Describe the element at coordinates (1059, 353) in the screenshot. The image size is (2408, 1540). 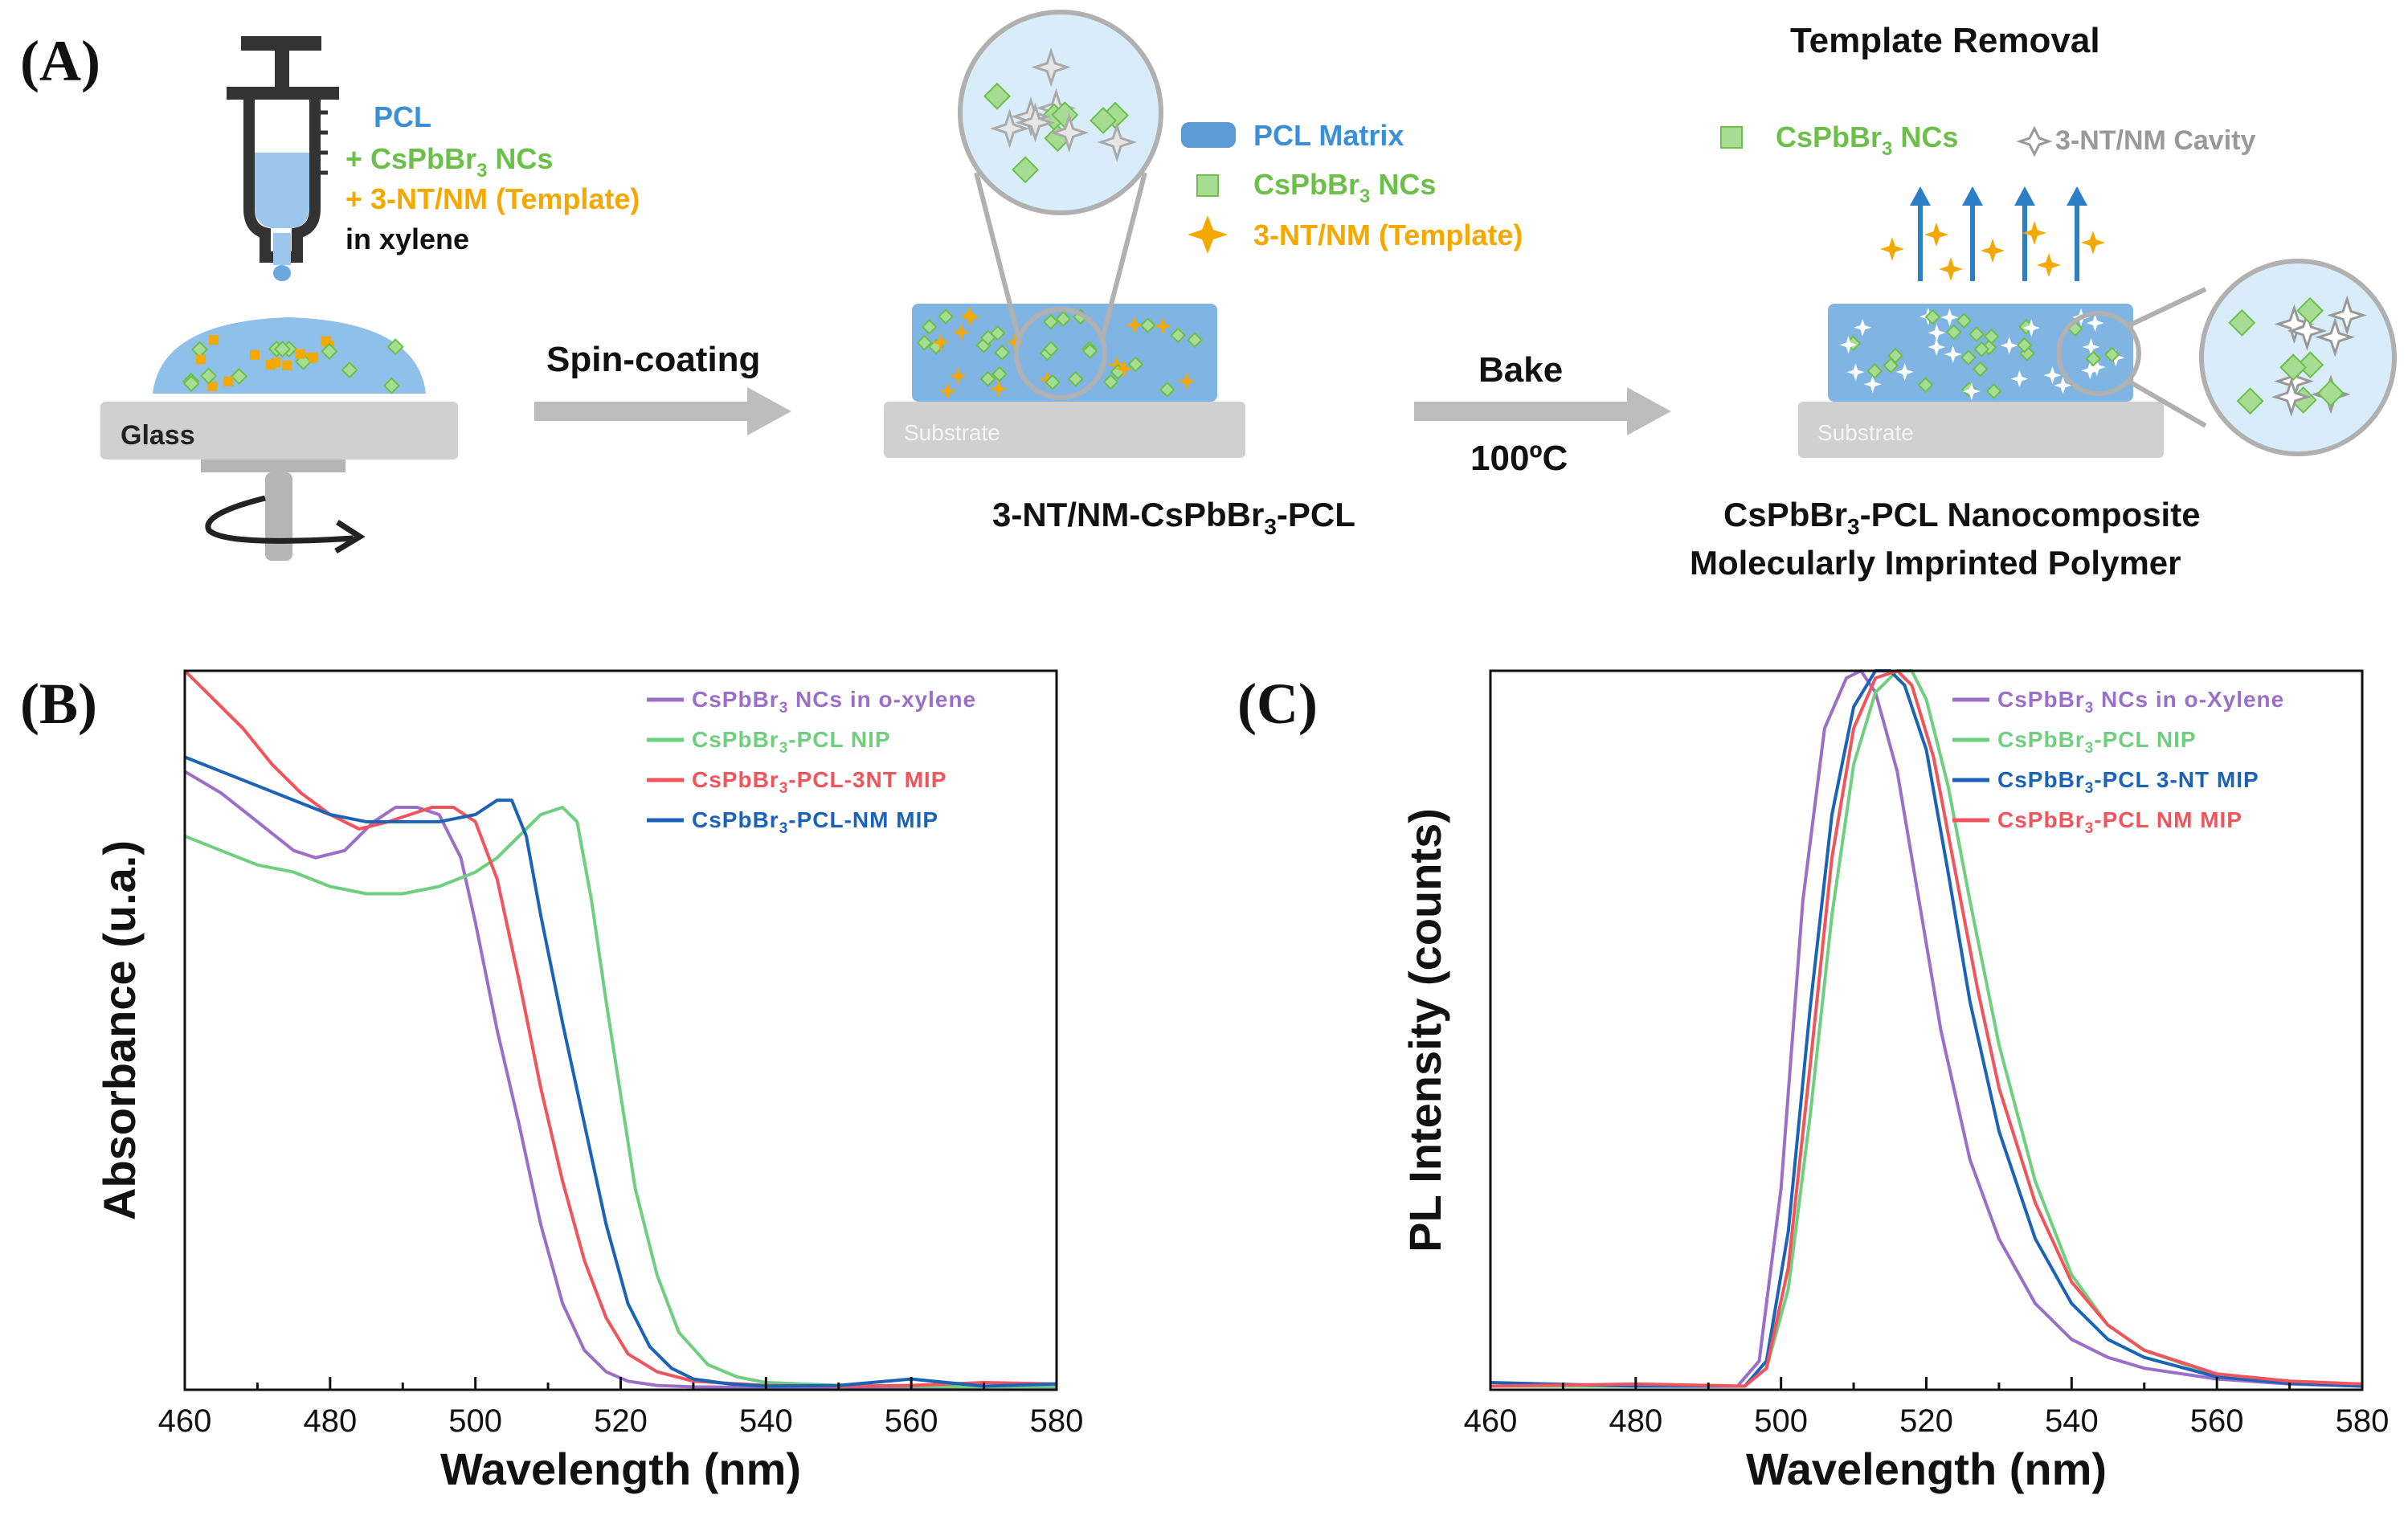
I see `film-mid-particles` at that location.